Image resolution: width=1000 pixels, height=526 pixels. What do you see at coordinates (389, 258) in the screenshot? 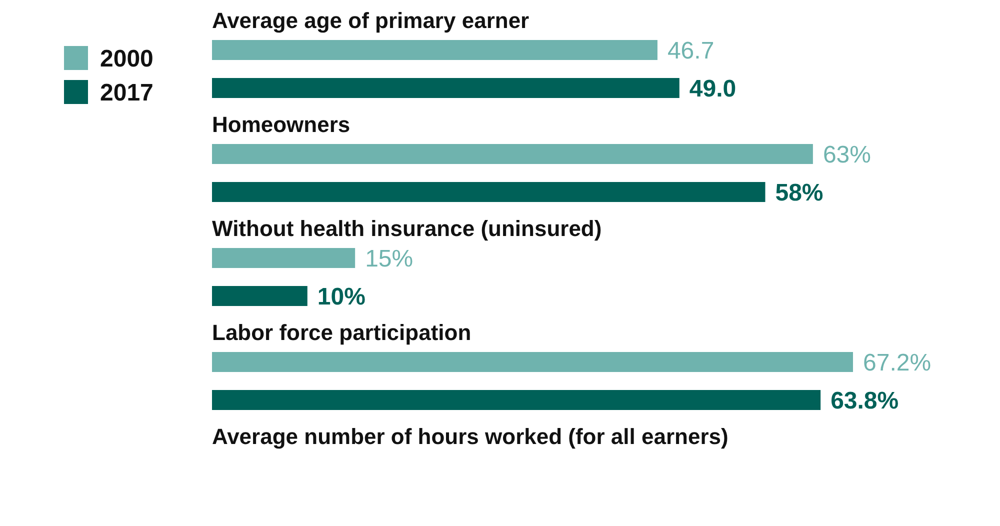
I see `data-label: 15%` at bounding box center [389, 258].